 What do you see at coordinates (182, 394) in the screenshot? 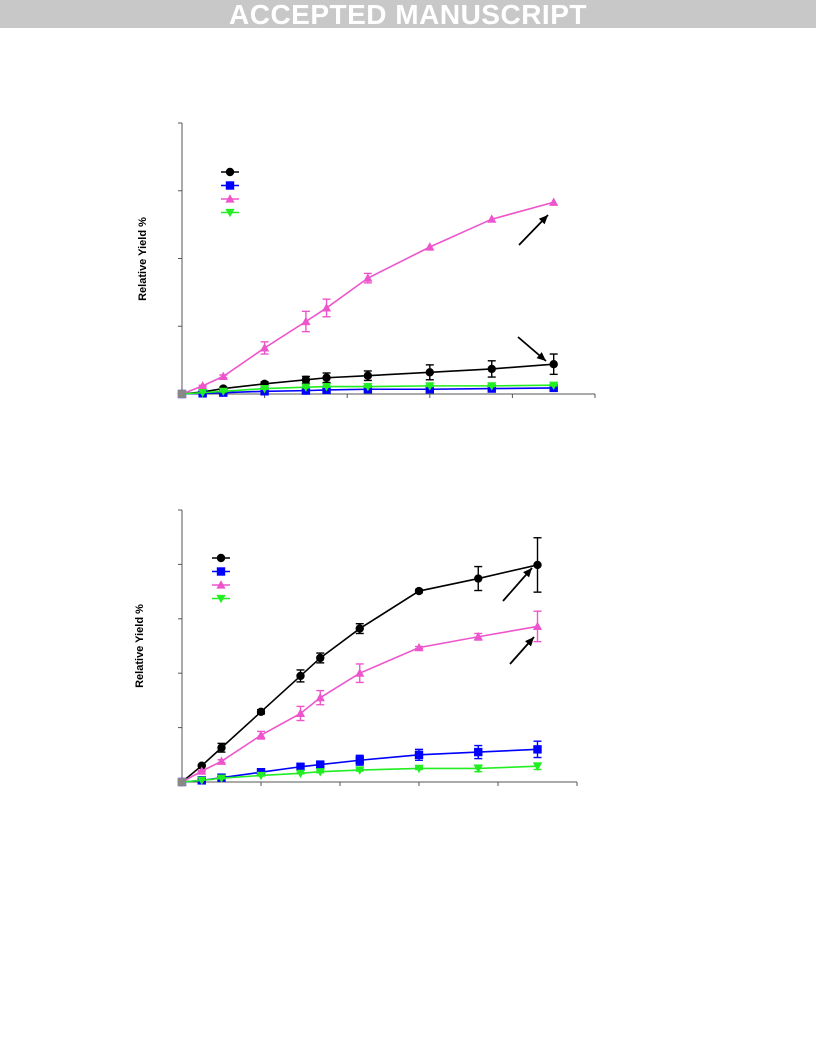
I see `chart-top-origin-marker` at bounding box center [182, 394].